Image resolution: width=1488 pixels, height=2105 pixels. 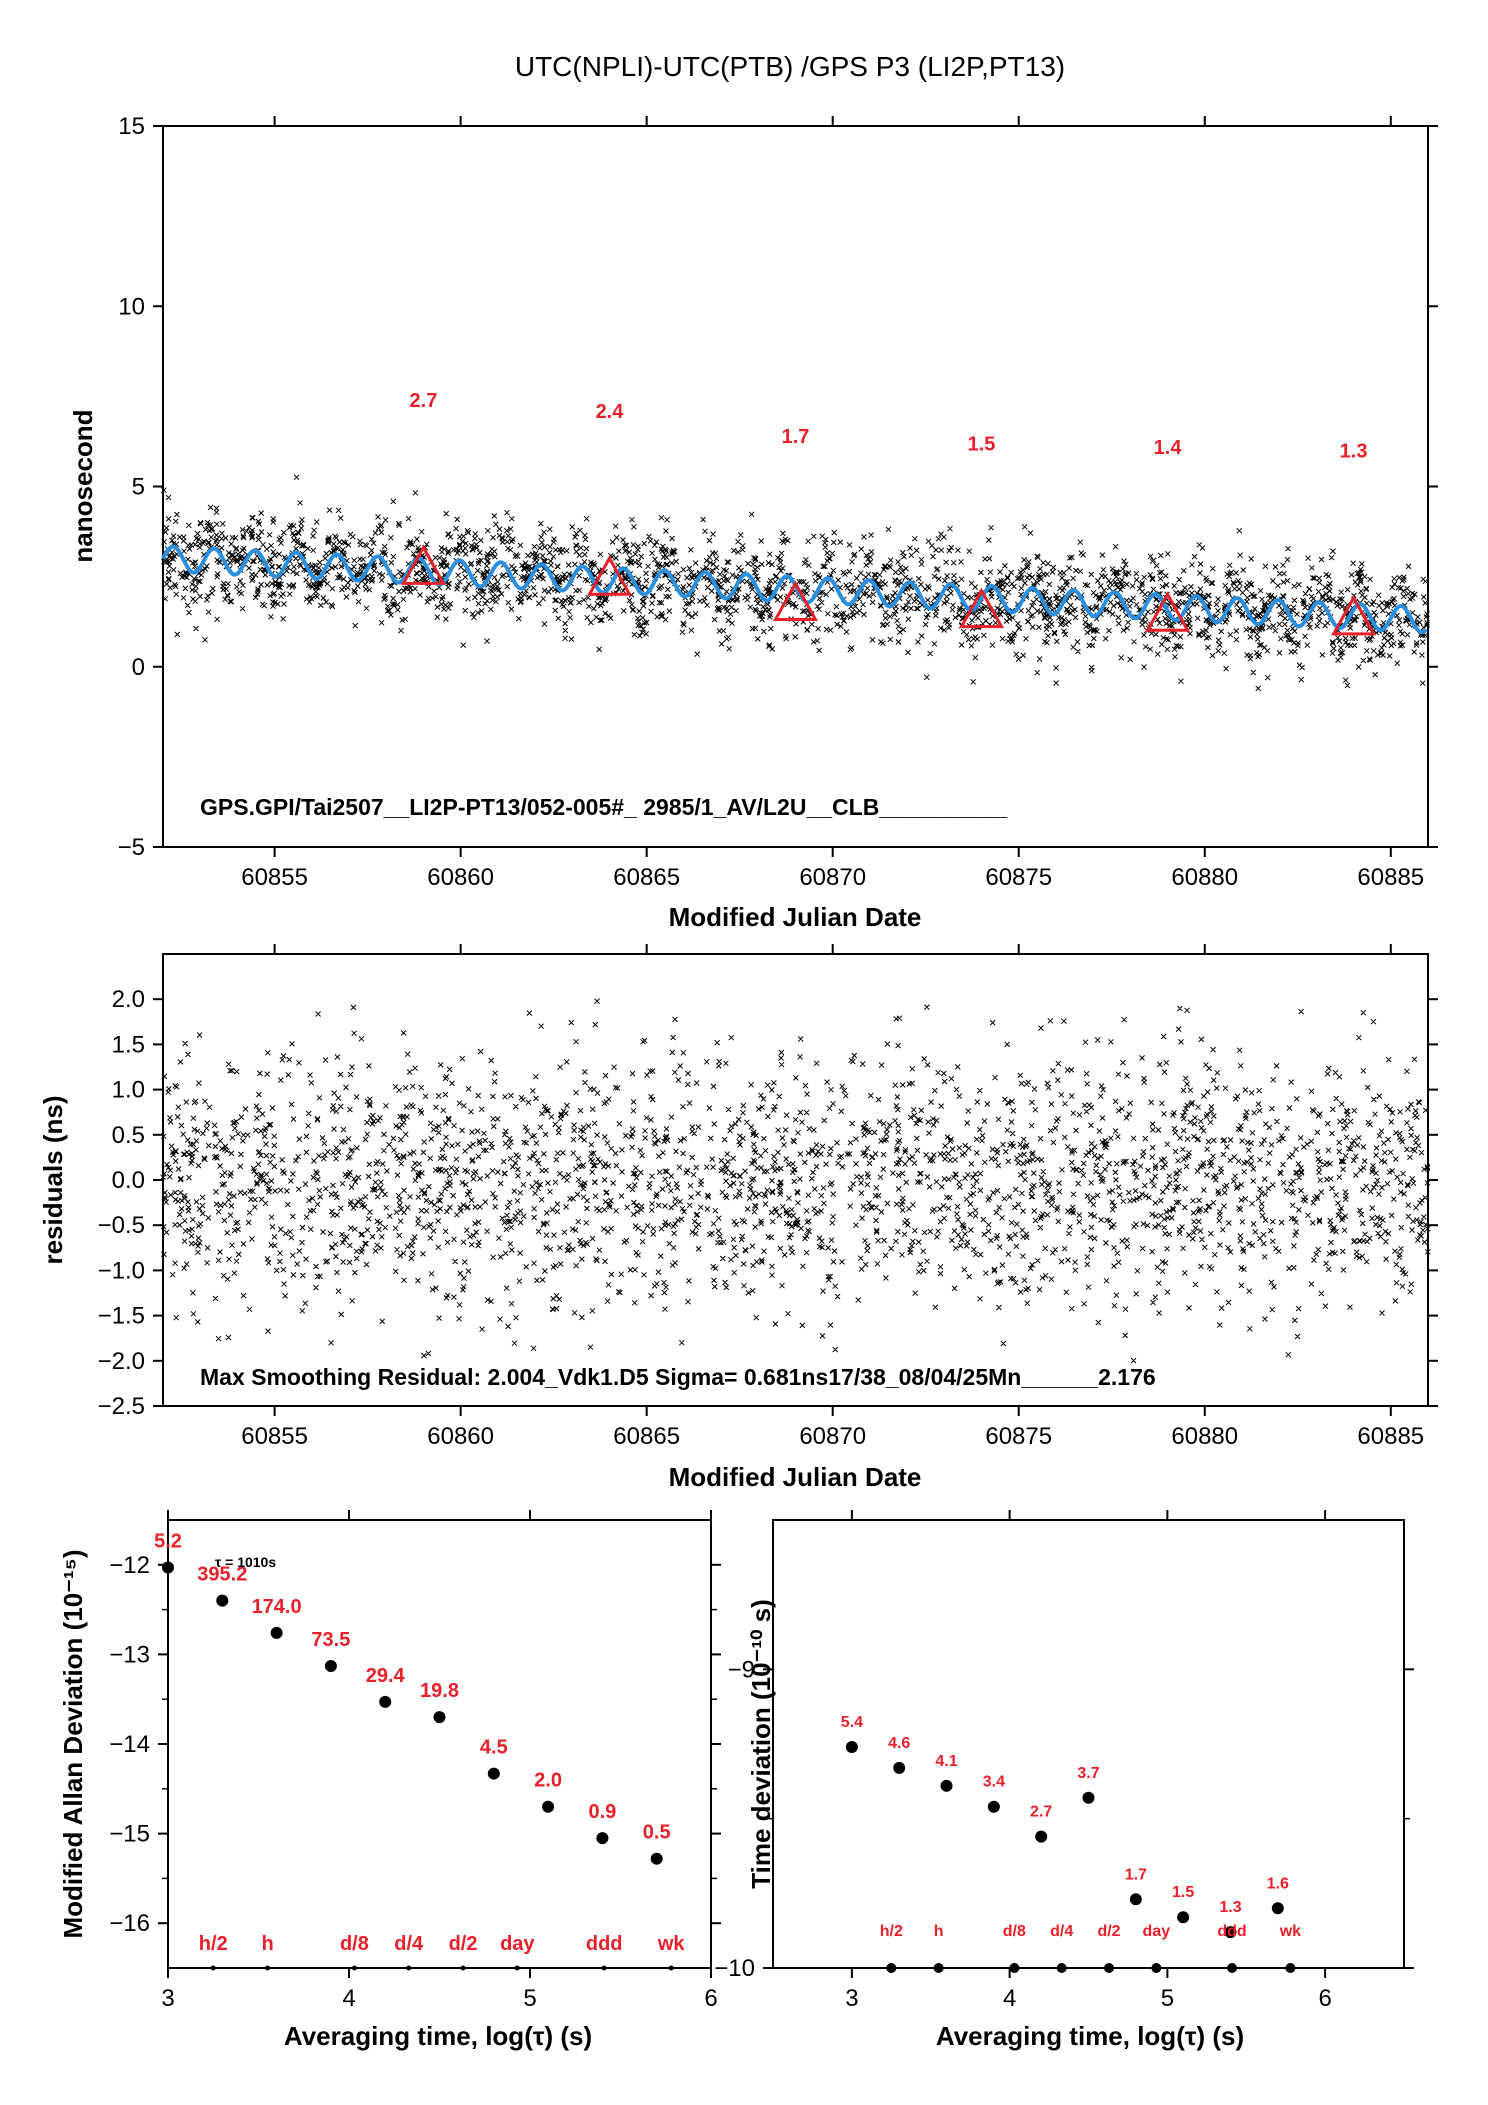 I want to click on interval-label-1: h, so click(x=267, y=1944).